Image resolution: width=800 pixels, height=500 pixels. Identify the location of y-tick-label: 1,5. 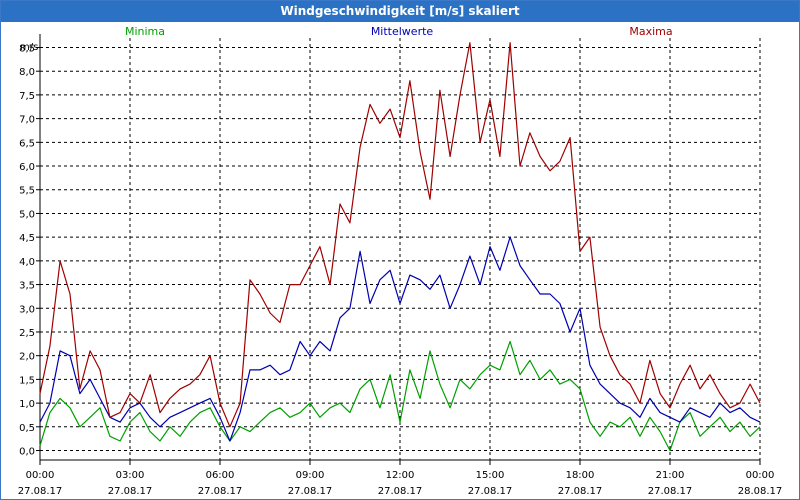
(27, 380).